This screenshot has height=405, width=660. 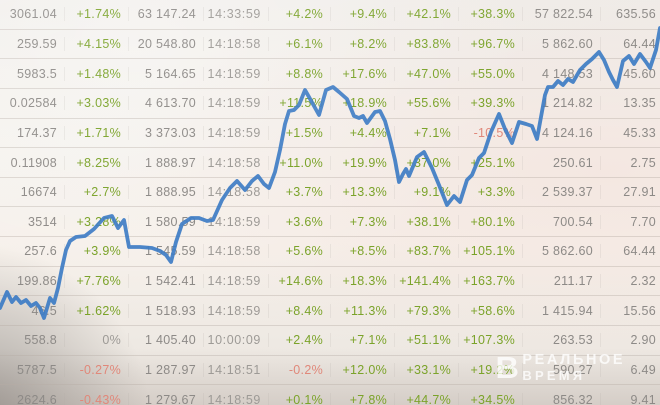 What do you see at coordinates (38, 192) in the screenshot?
I see `table-cell: 16674` at bounding box center [38, 192].